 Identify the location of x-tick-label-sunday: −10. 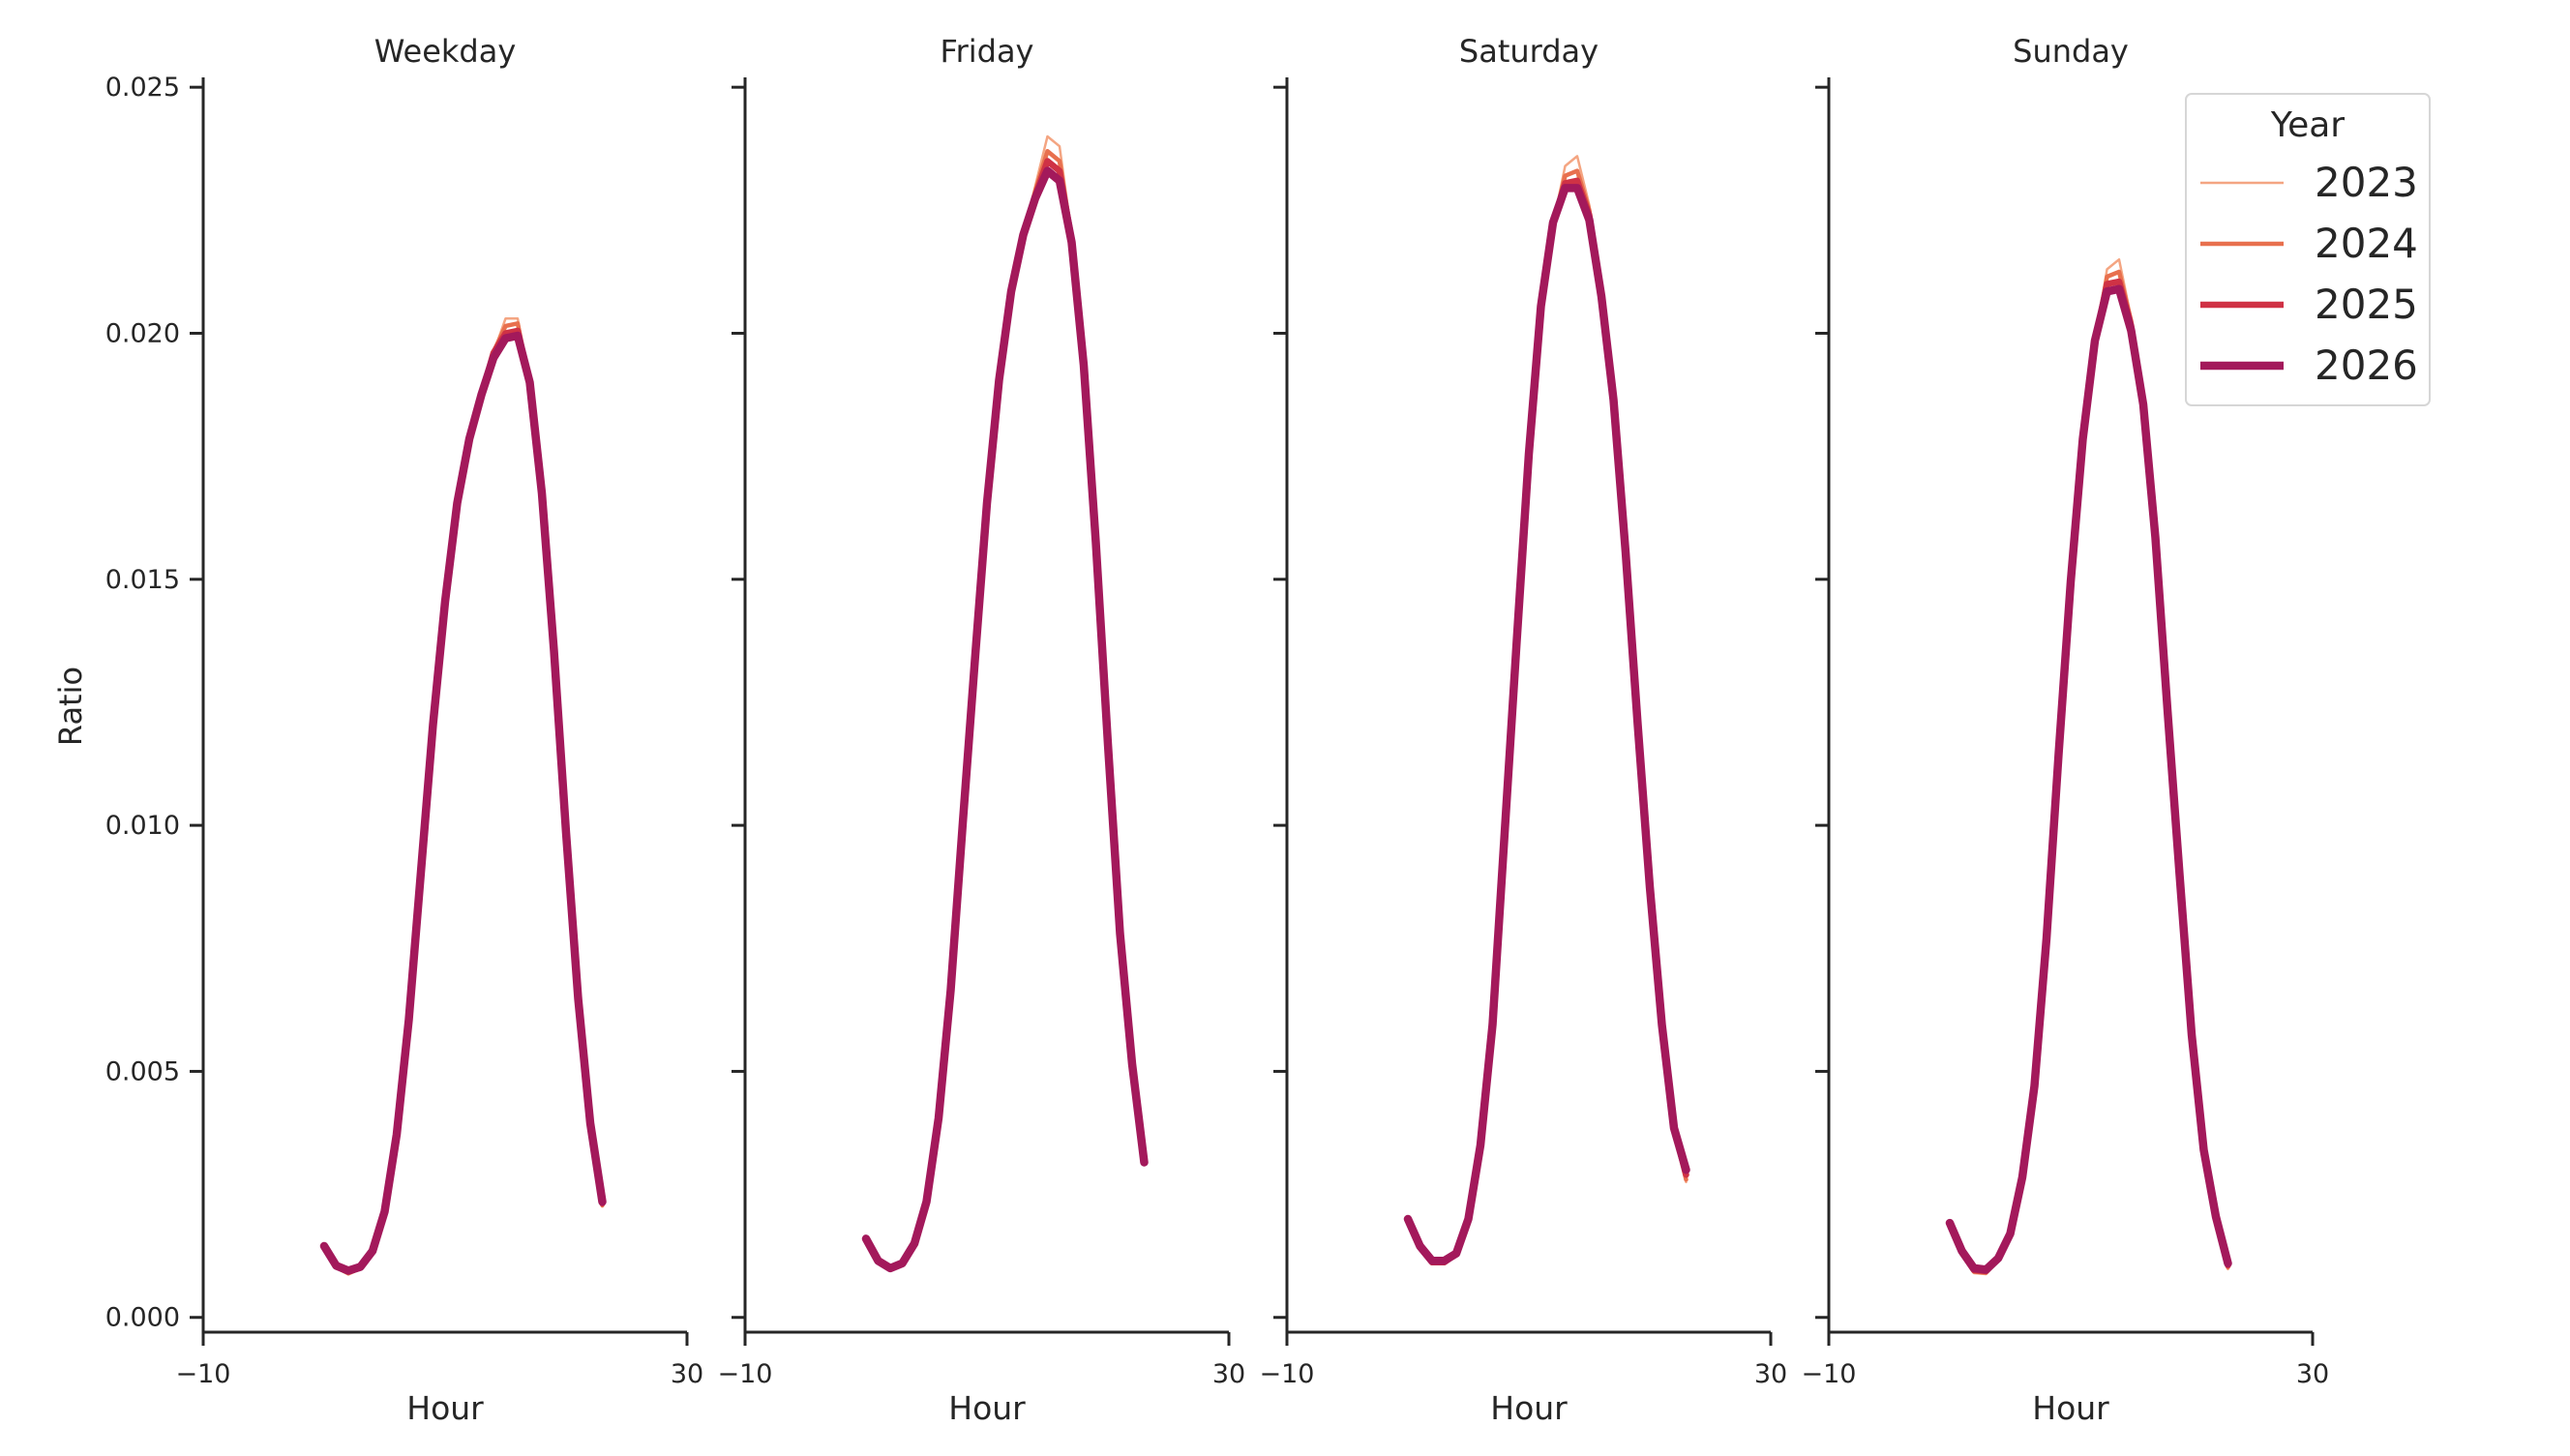
(1830, 1374).